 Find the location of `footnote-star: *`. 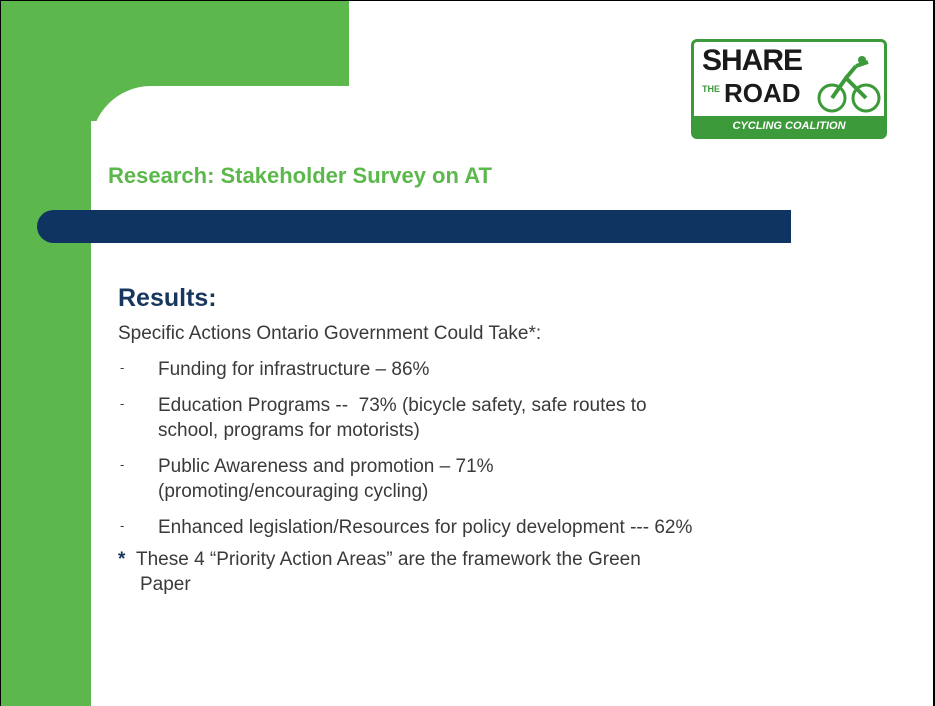

footnote-star: * is located at coordinates (122, 559).